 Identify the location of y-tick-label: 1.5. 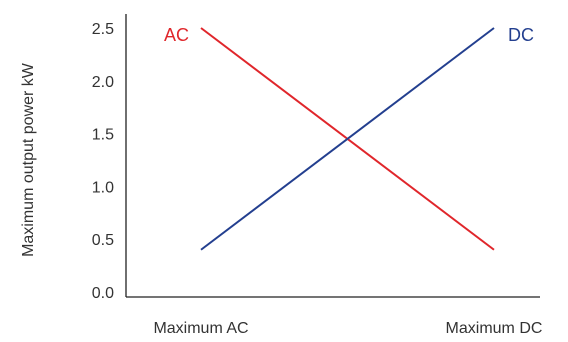
(103, 135).